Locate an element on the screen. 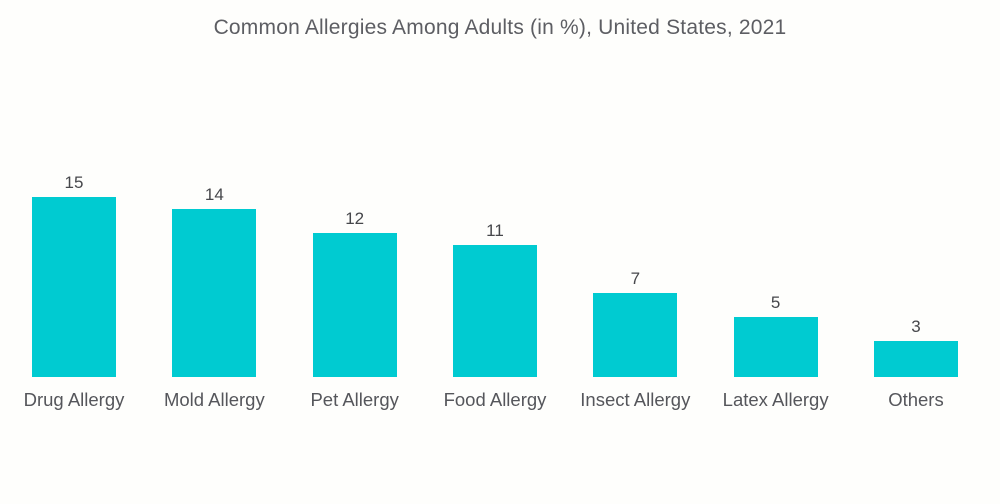  category-label-zone: Others is located at coordinates (916, 393).